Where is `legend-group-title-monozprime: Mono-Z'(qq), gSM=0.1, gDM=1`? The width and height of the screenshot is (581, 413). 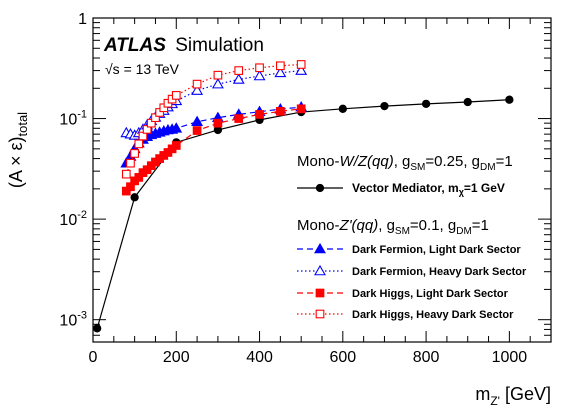 legend-group-title-monozprime: Mono-Z'(qq), gSM=0.1, gDM=1 is located at coordinates (393, 227).